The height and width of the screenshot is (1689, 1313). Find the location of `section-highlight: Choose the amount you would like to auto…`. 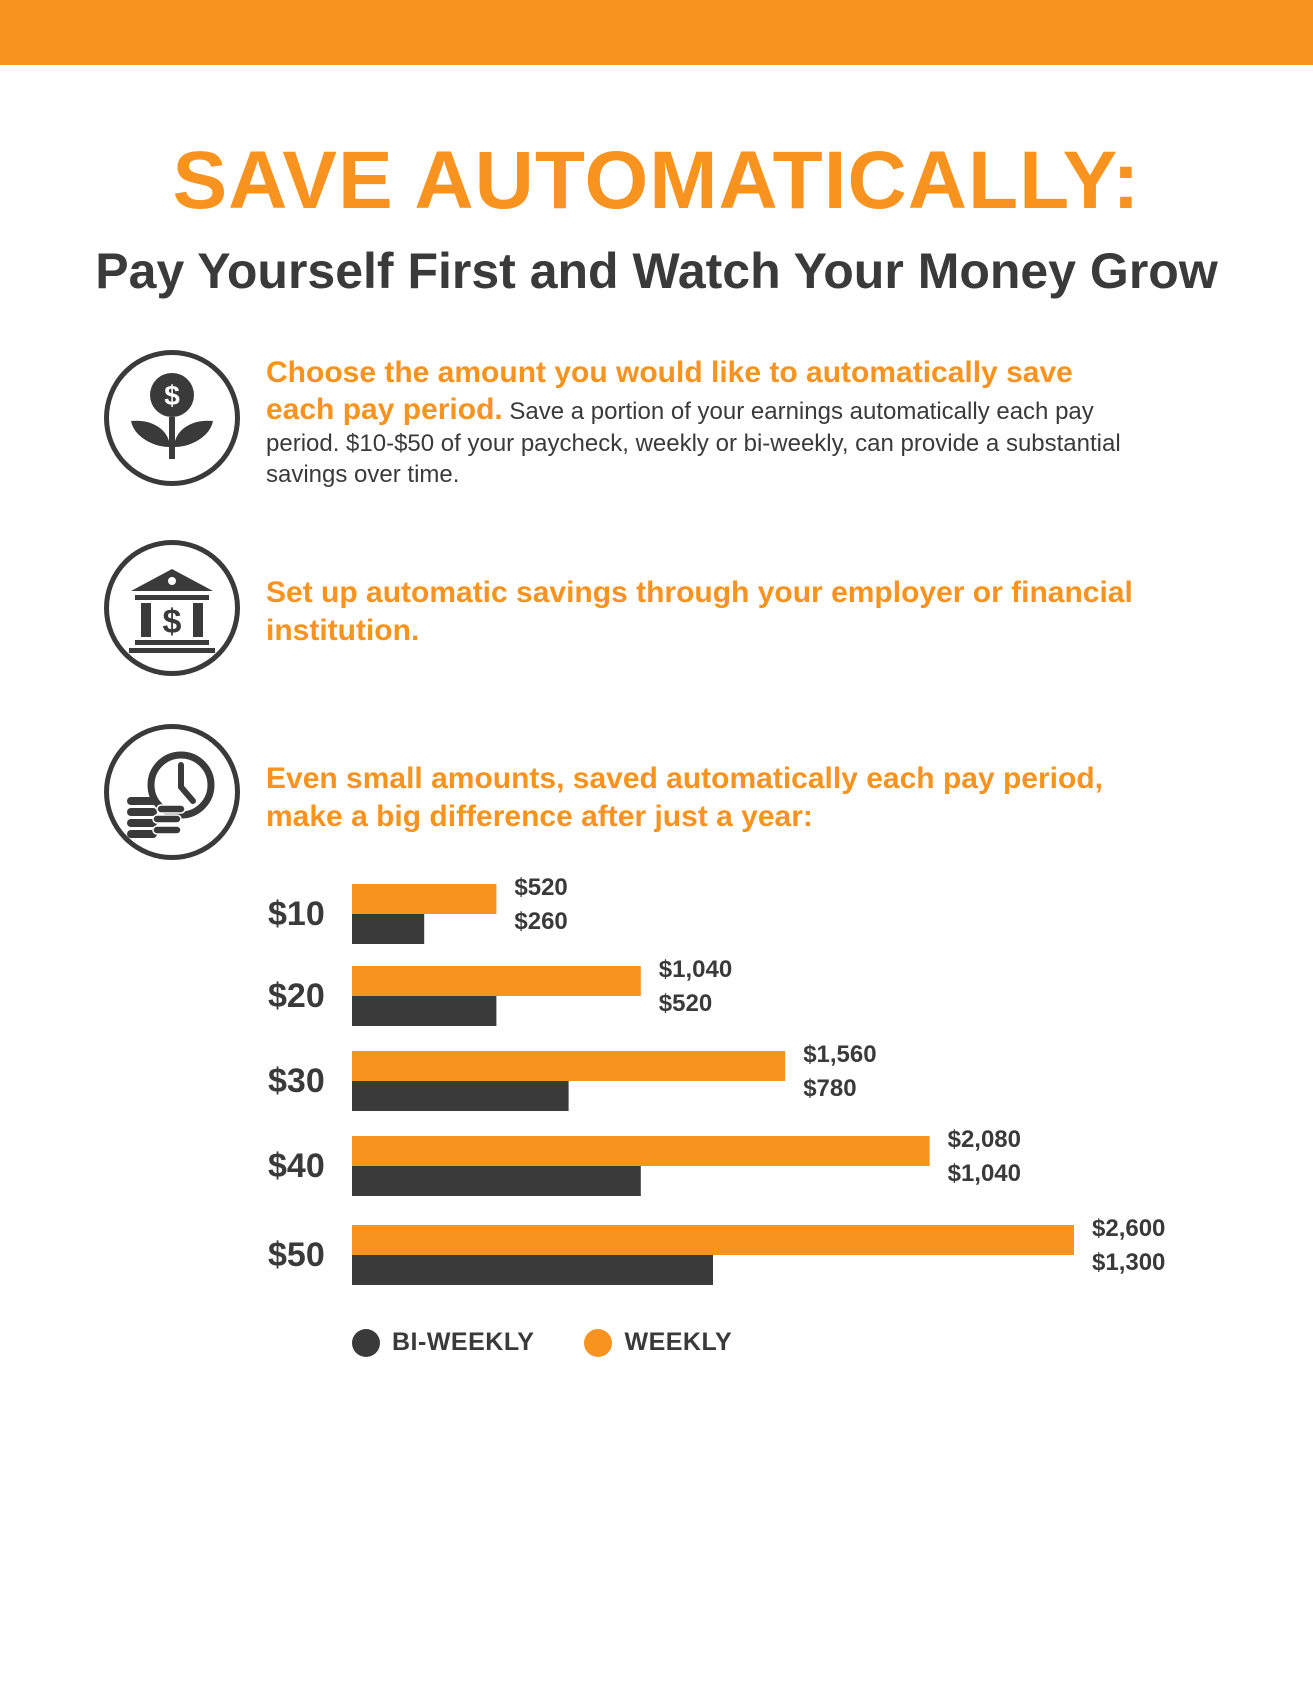

section-highlight: Choose the amount you would like to auto… is located at coordinates (669, 391).